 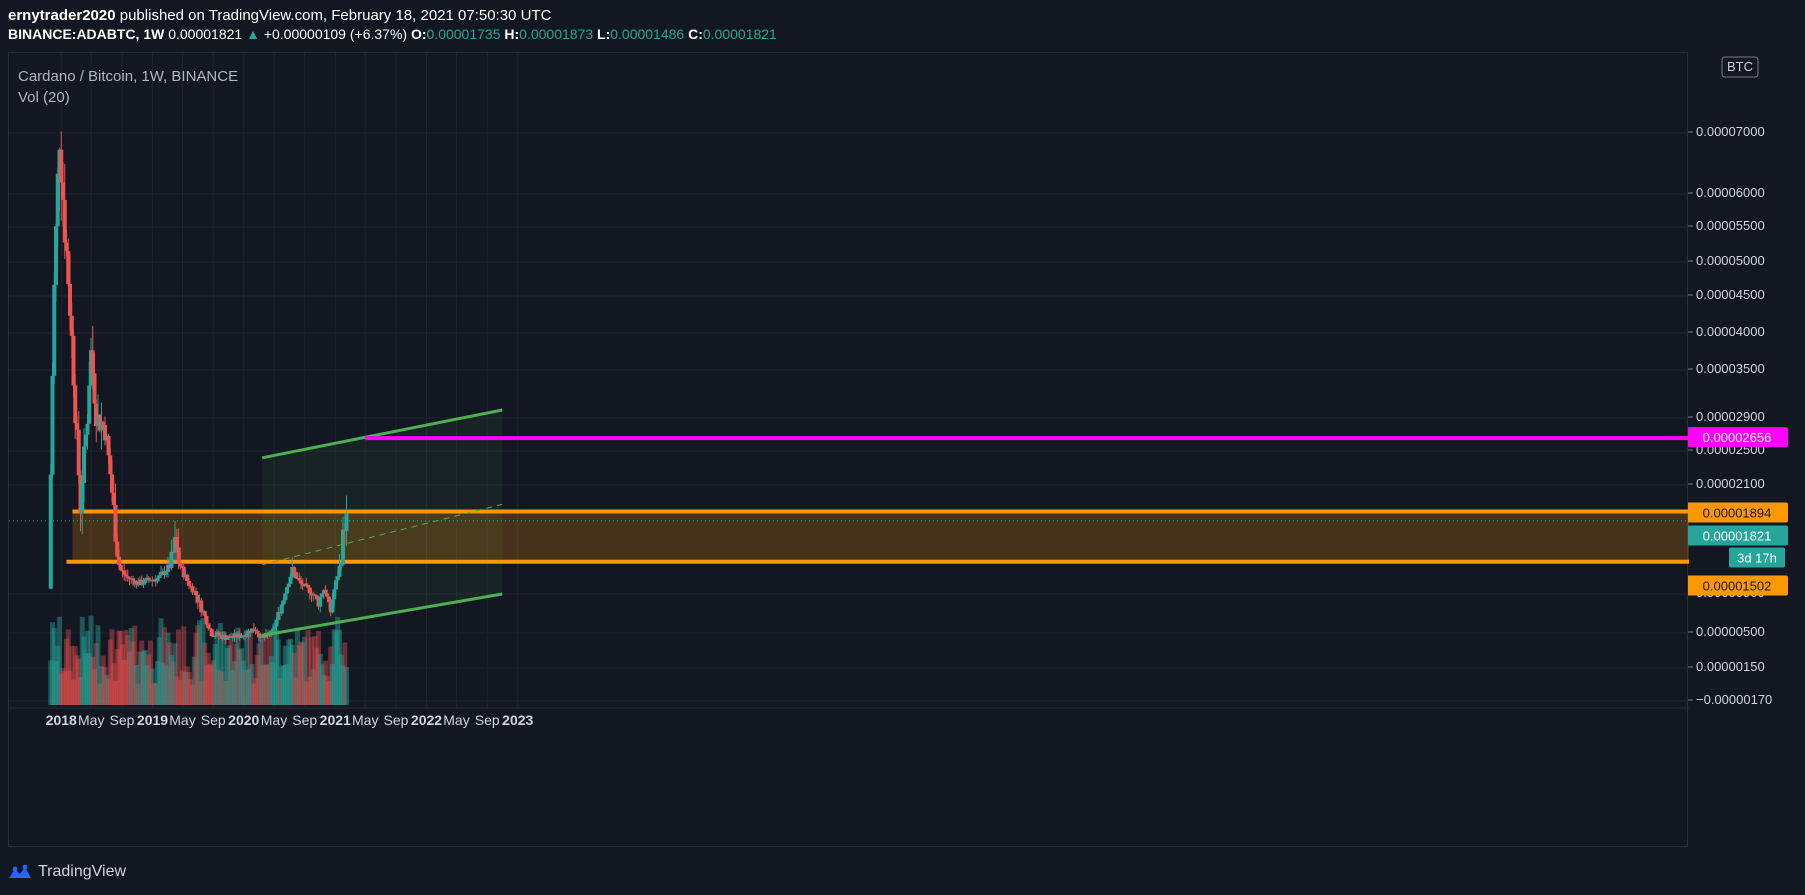 I want to click on channel-upper-line, so click(x=382, y=434).